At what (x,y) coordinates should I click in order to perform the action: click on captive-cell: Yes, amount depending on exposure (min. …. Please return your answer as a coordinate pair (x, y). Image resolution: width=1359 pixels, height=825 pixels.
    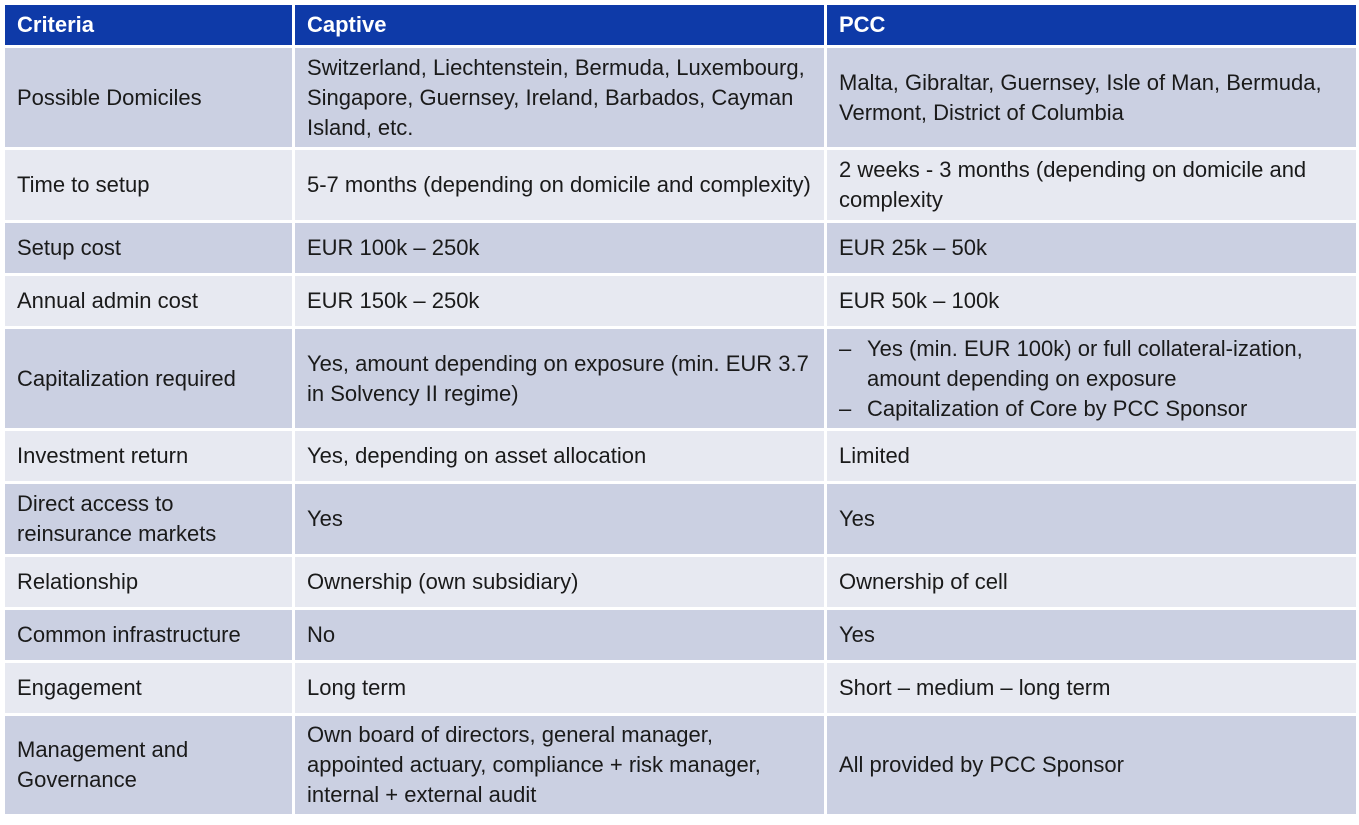
    Looking at the image, I should click on (559, 378).